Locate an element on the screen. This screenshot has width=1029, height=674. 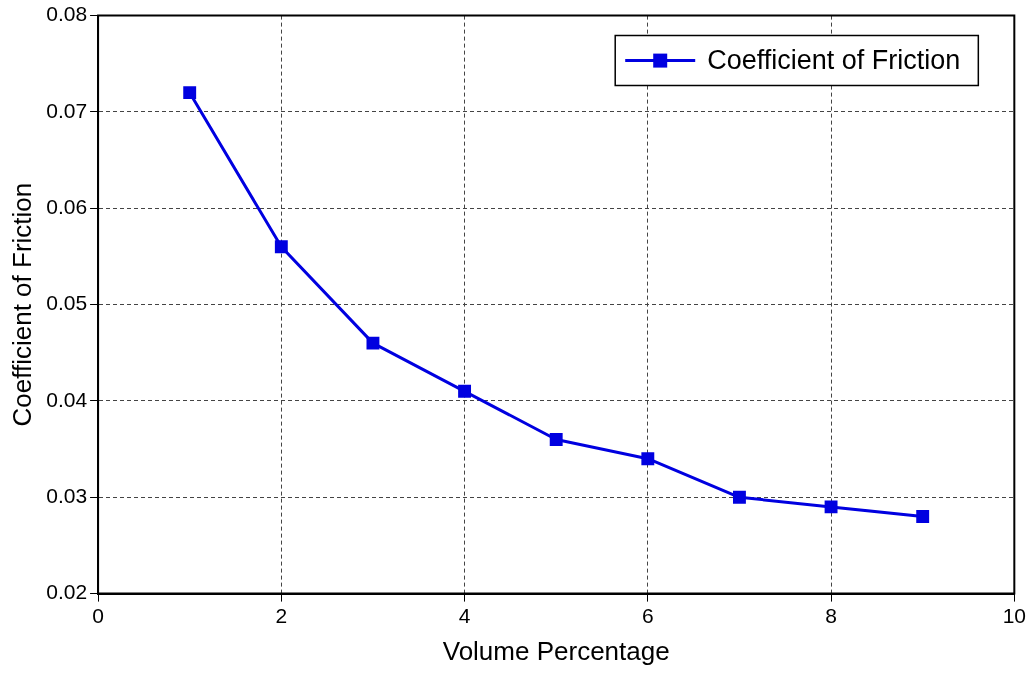
y-tick-label: 0.06 is located at coordinates (67, 207).